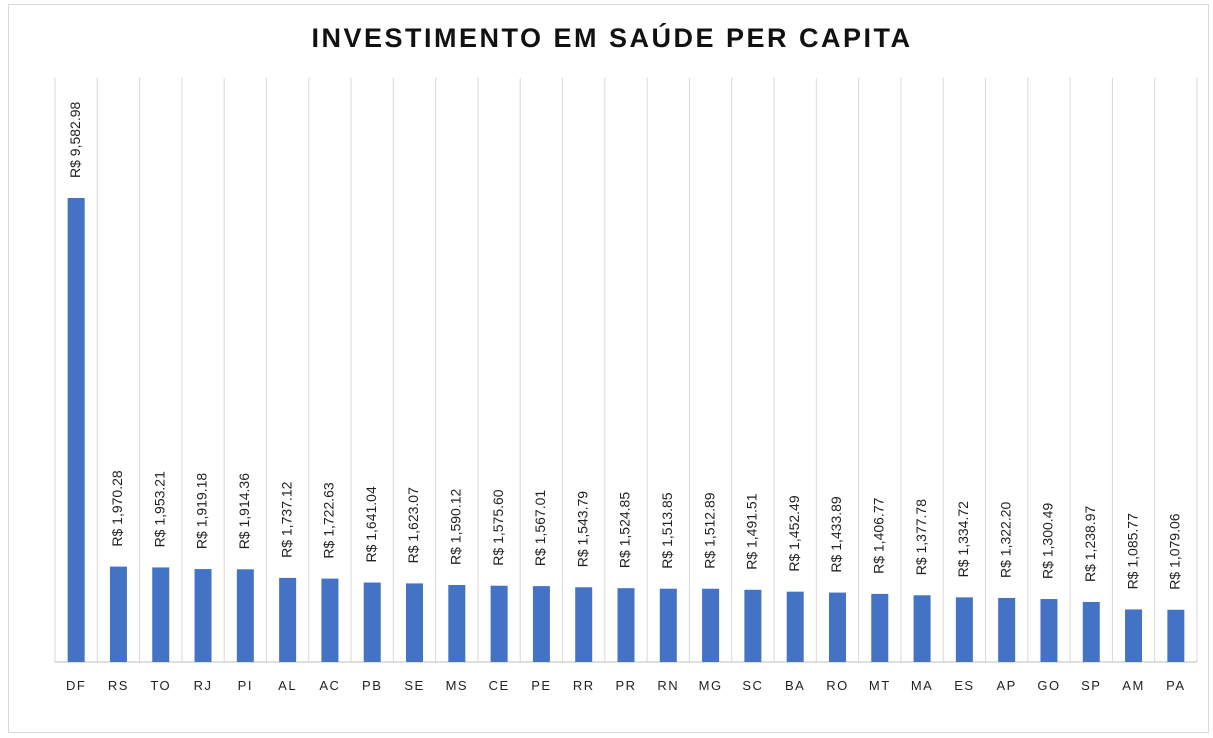  What do you see at coordinates (964, 685) in the screenshot?
I see `x-tick-label: ES` at bounding box center [964, 685].